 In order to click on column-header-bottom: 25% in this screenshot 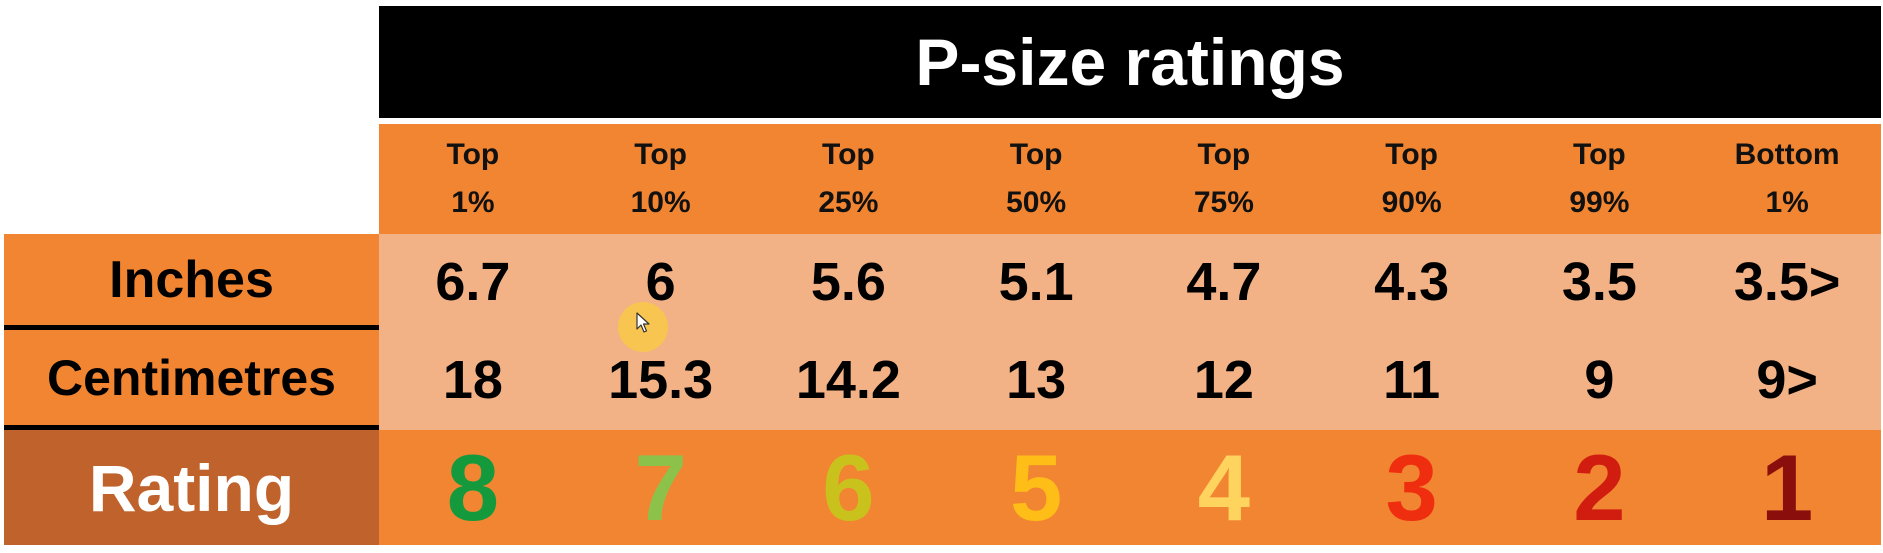, I will do `click(848, 202)`.